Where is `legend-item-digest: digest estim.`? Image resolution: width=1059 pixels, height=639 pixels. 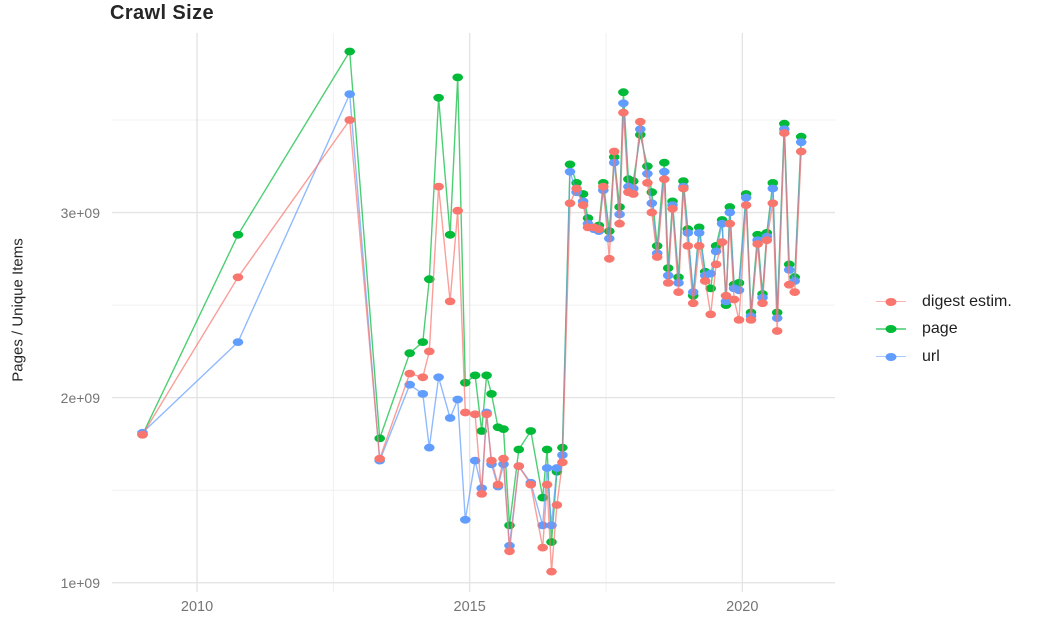 legend-item-digest: digest estim. is located at coordinates (944, 302).